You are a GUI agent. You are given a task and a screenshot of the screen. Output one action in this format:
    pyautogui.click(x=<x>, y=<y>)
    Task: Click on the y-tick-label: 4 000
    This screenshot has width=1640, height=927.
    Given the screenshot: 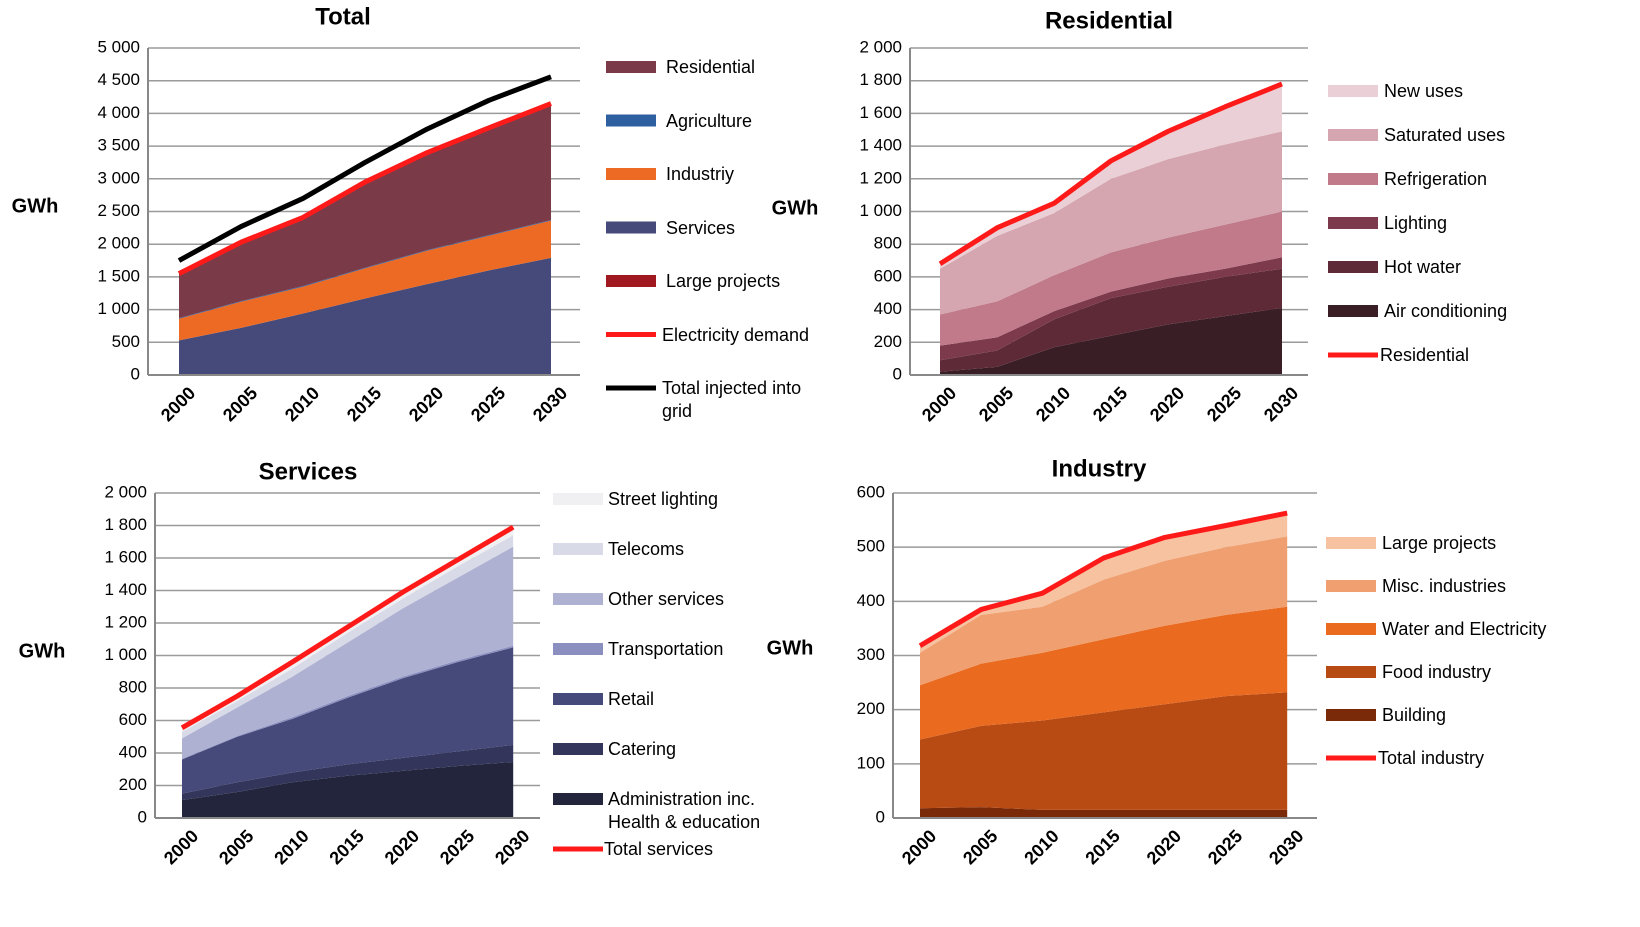 What is the action you would take?
    pyautogui.click(x=118, y=112)
    